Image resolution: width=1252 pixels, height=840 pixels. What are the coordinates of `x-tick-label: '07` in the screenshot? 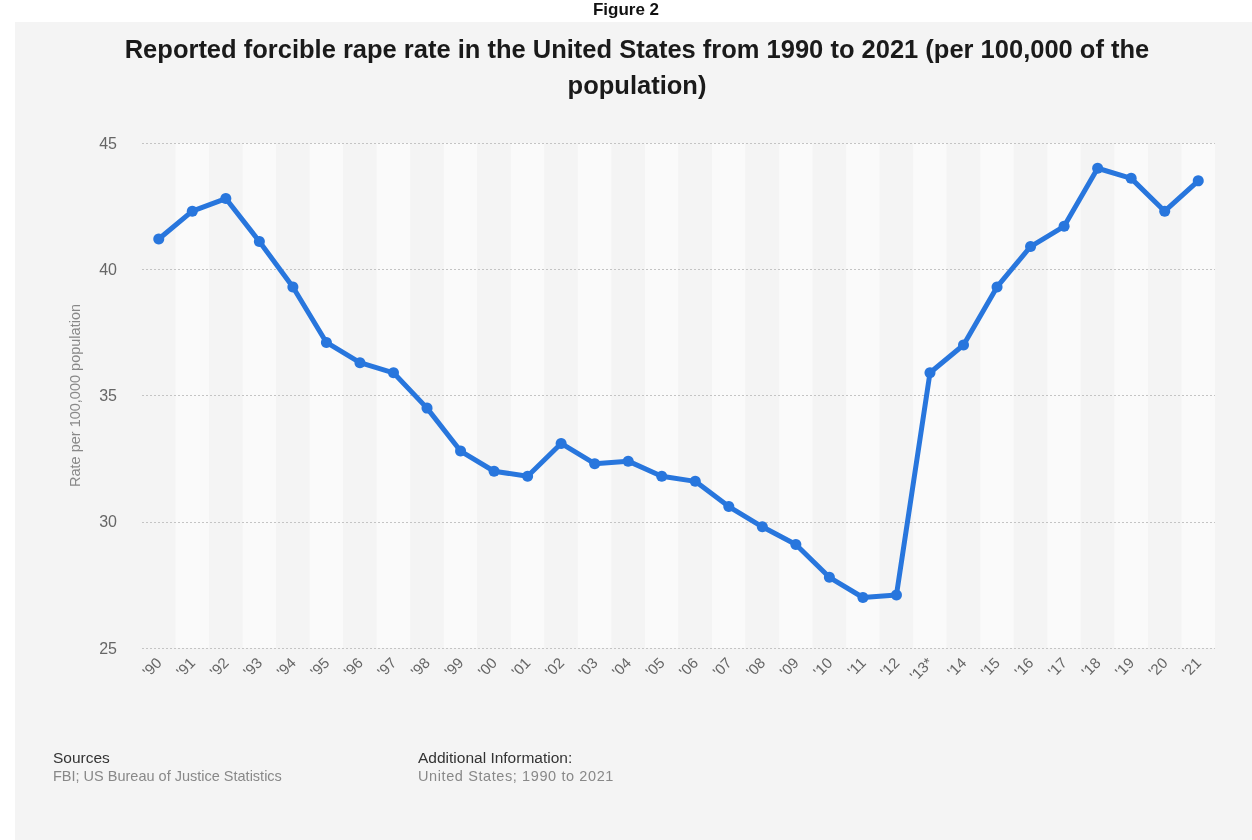 It's located at (721, 666).